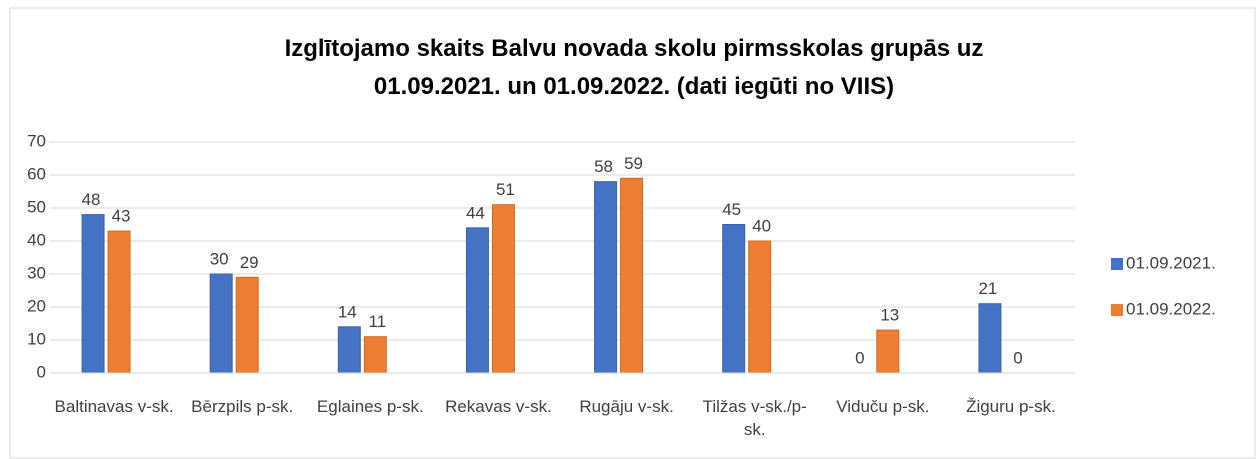 This screenshot has width=1258, height=459. I want to click on x-tick-label: Bērzpils p-sk., so click(242, 406).